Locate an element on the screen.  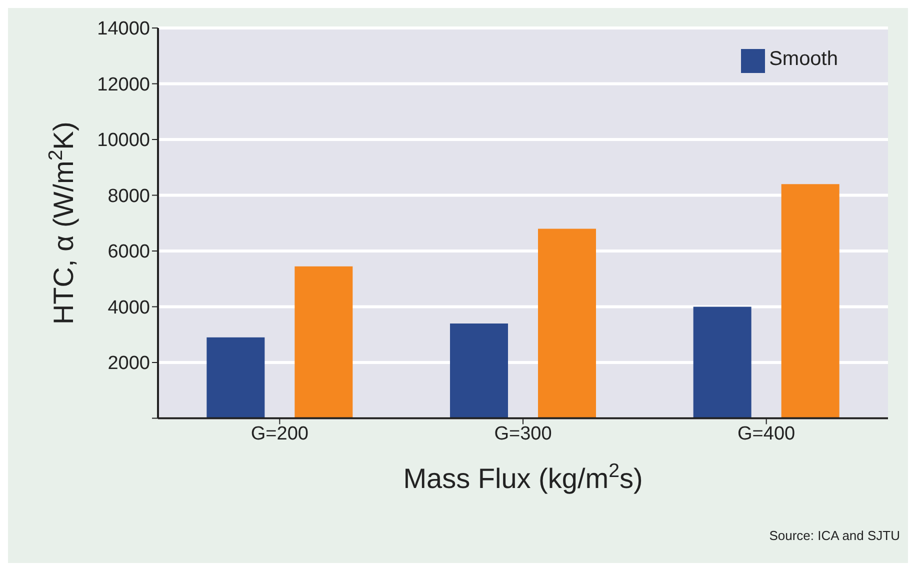
source-note: Source: ICA and SJTU is located at coordinates (834, 535).